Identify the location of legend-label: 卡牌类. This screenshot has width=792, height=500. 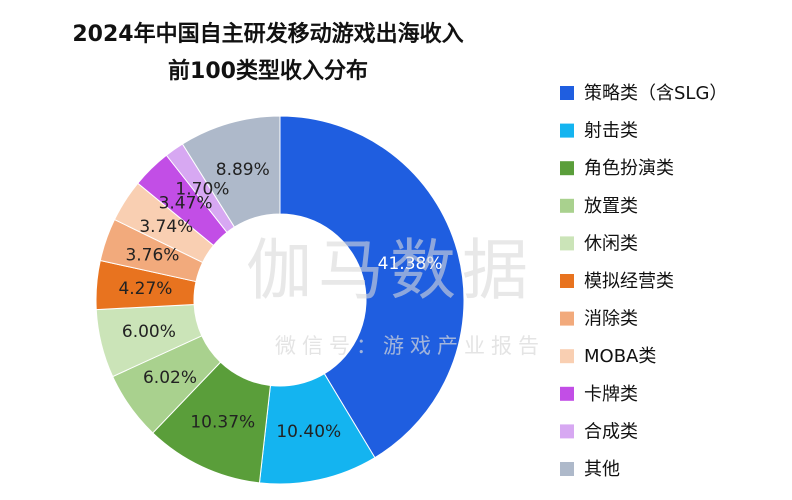
(611, 394).